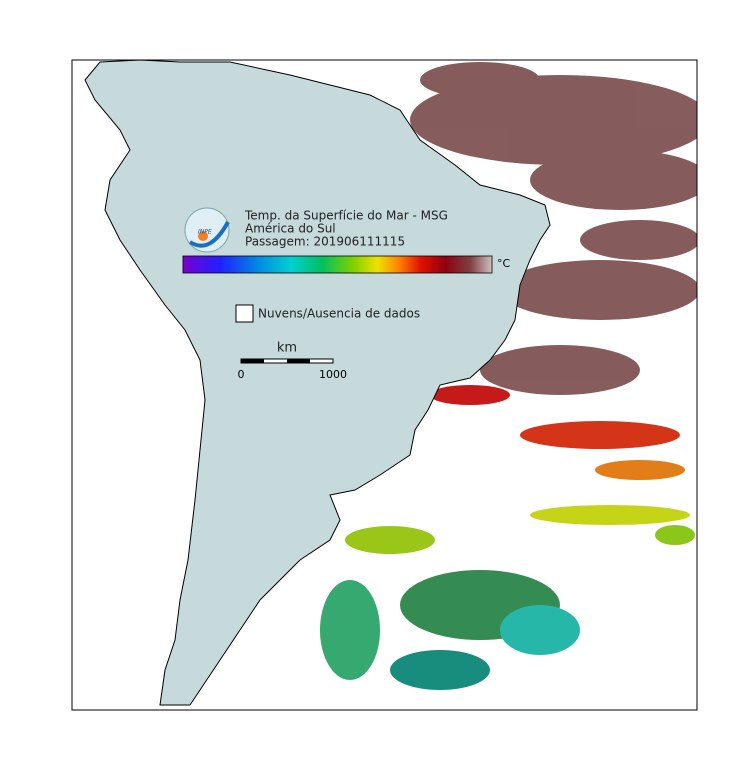 This screenshot has height=781, width=741. Describe the element at coordinates (339, 314) in the screenshot. I see `legend-label: Nuvens/Ausencia de dados` at that location.